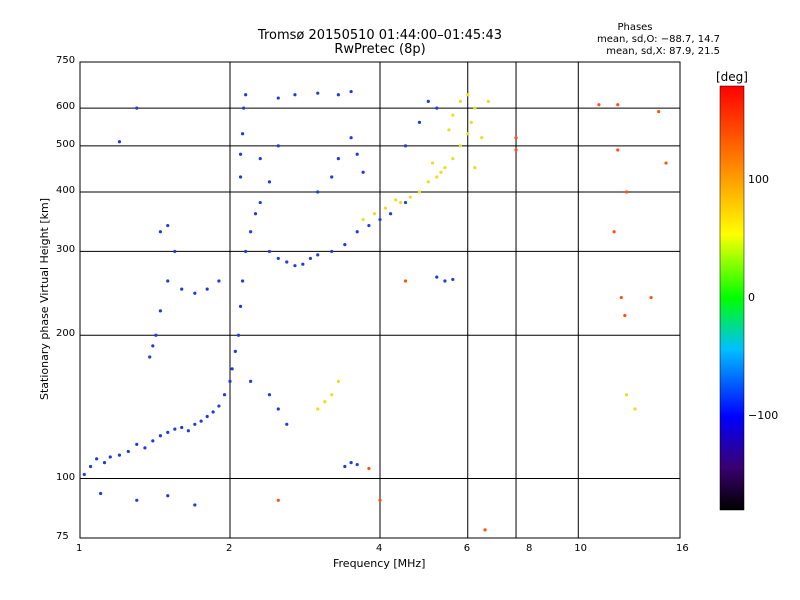 Image resolution: width=800 pixels, height=600 pixels. I want to click on y-tick-label: 750, so click(66, 60).